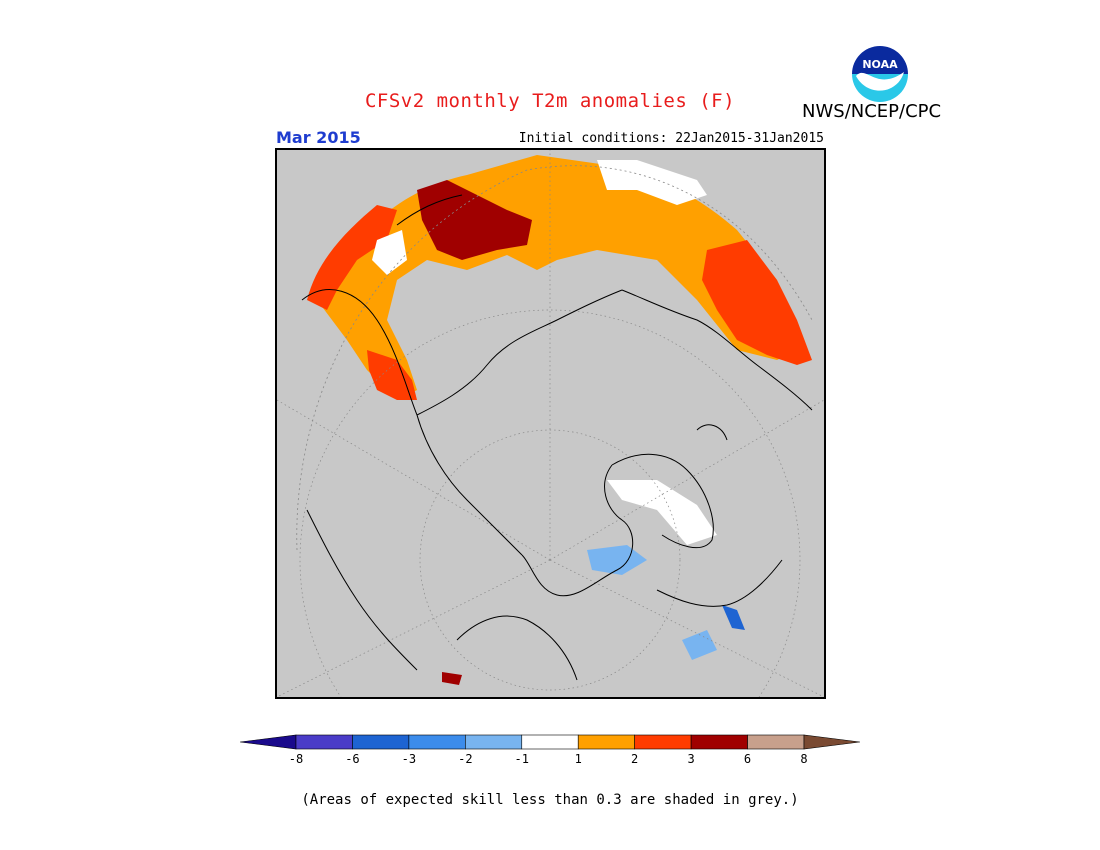 The width and height of the screenshot is (1100, 850). What do you see at coordinates (452, 678) in the screenshot?
I see `anomaly-region-warm-spot` at bounding box center [452, 678].